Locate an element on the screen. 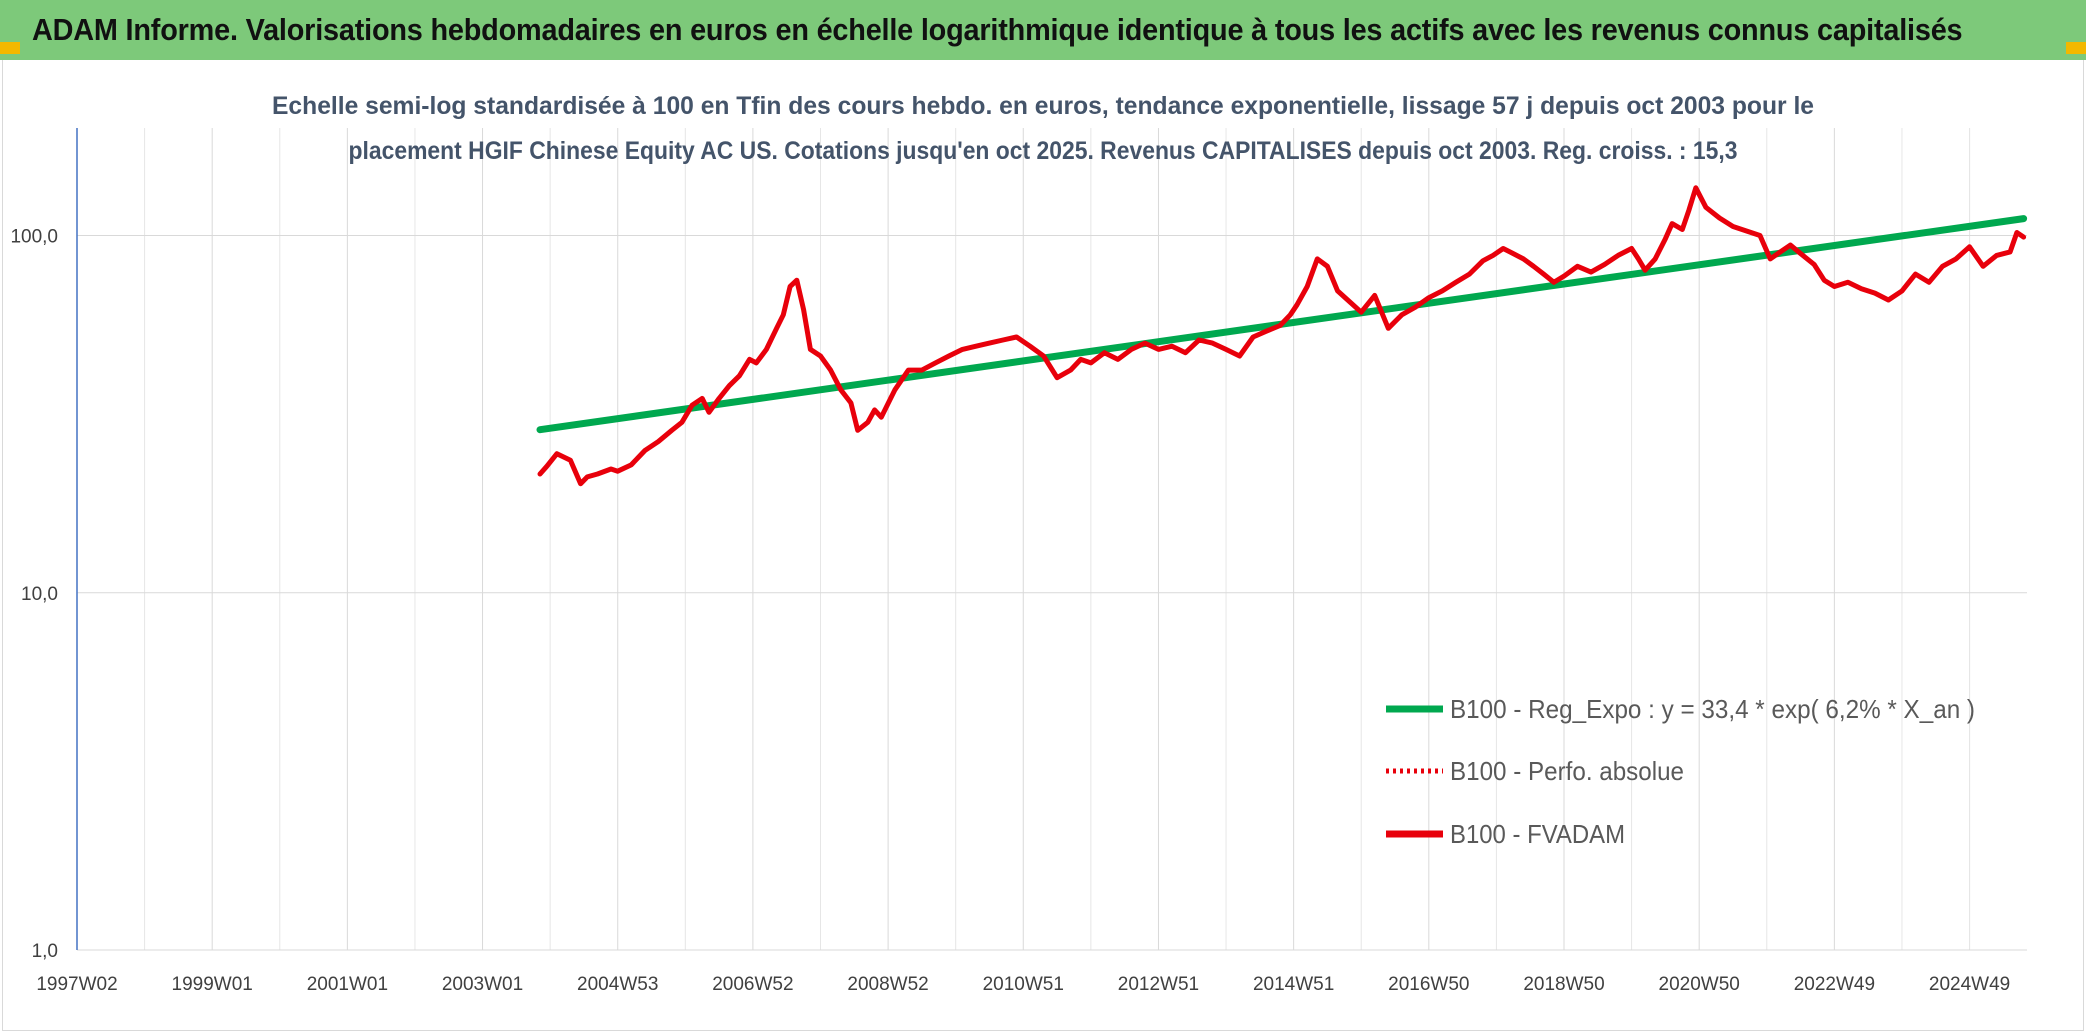 Image resolution: width=2086 pixels, height=1033 pixels. corner-marker-top-left is located at coordinates (10, 48).